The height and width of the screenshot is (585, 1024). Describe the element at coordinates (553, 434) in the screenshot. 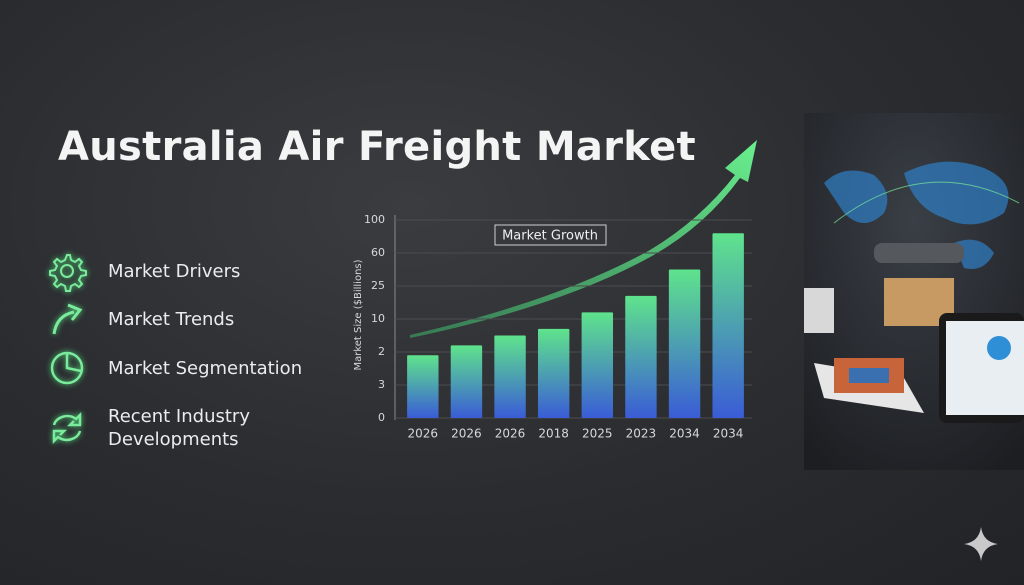

I see `x-tick-label: 2018` at that location.